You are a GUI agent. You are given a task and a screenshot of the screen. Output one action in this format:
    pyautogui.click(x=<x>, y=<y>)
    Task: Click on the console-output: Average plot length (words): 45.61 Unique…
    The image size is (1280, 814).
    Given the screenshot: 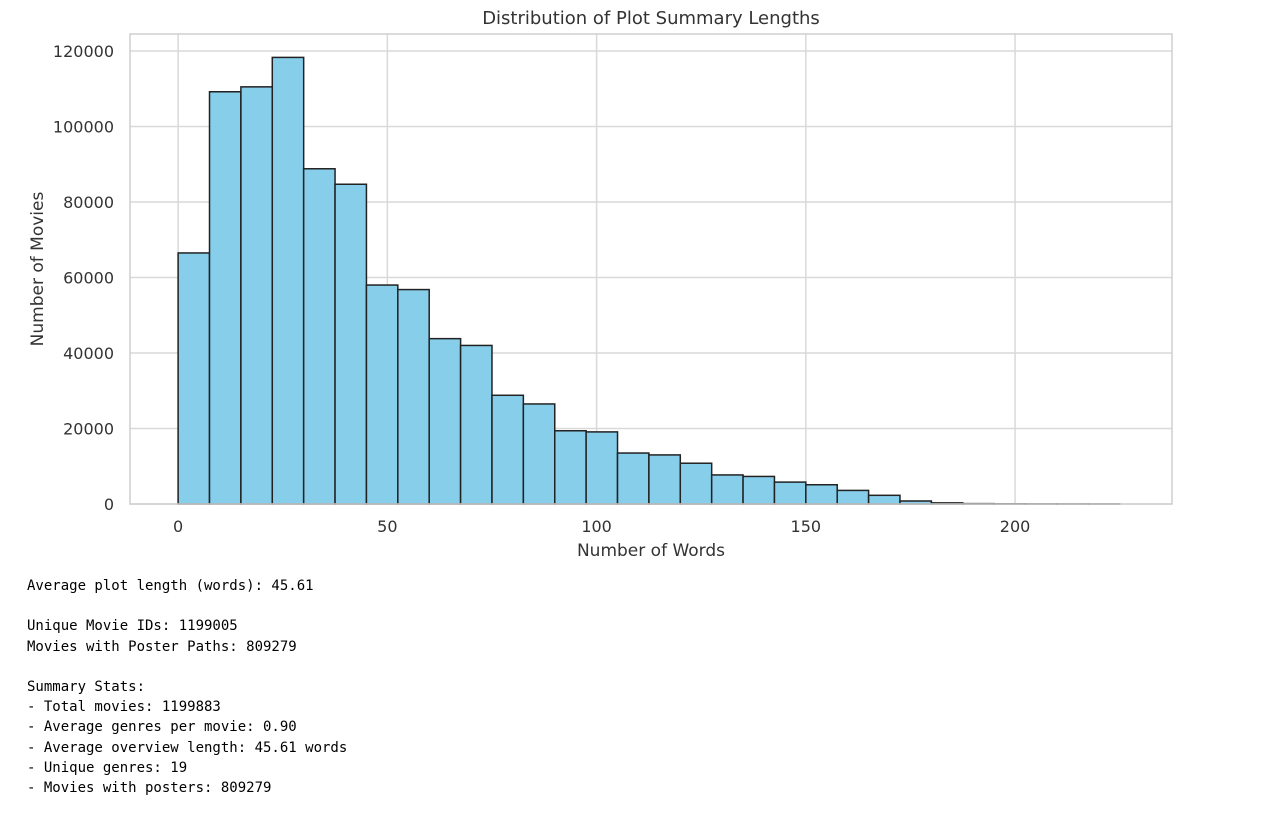 What is the action you would take?
    pyautogui.click(x=187, y=687)
    